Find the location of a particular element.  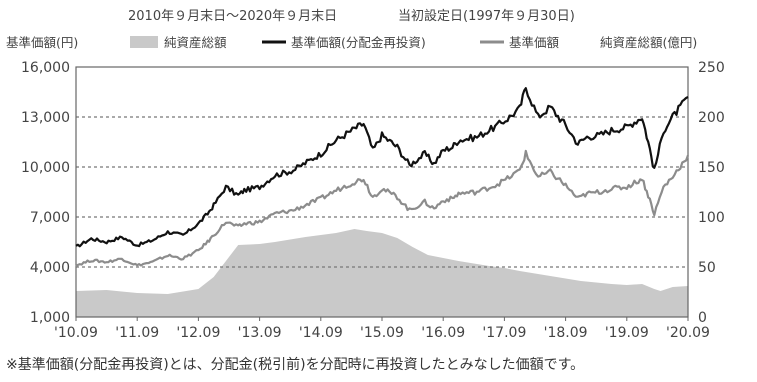

x-tick-label: '15.09 is located at coordinates (382, 333).